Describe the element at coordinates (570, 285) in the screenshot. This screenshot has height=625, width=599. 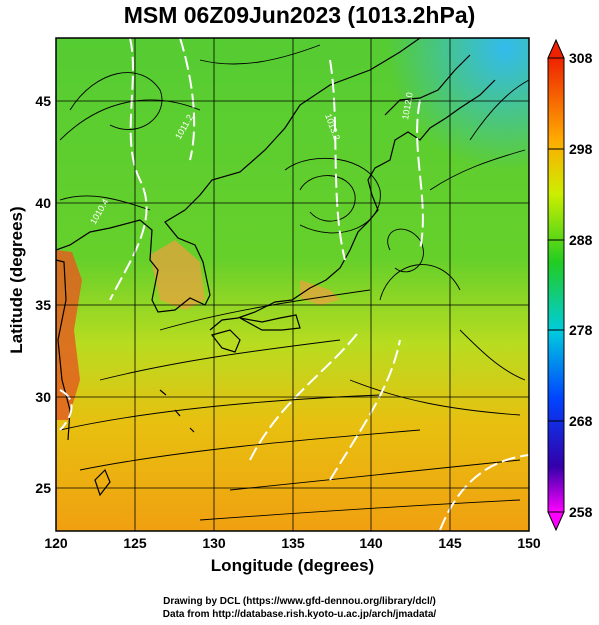
I see `colorbar: 308 298 288 278 268 258` at that location.